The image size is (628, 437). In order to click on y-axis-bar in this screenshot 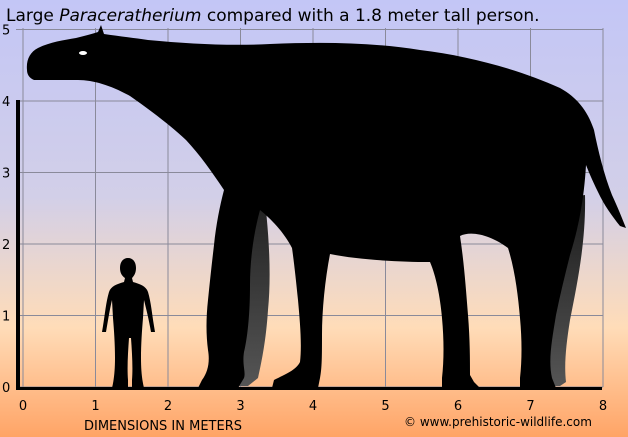, I will do `click(18, 245)`.